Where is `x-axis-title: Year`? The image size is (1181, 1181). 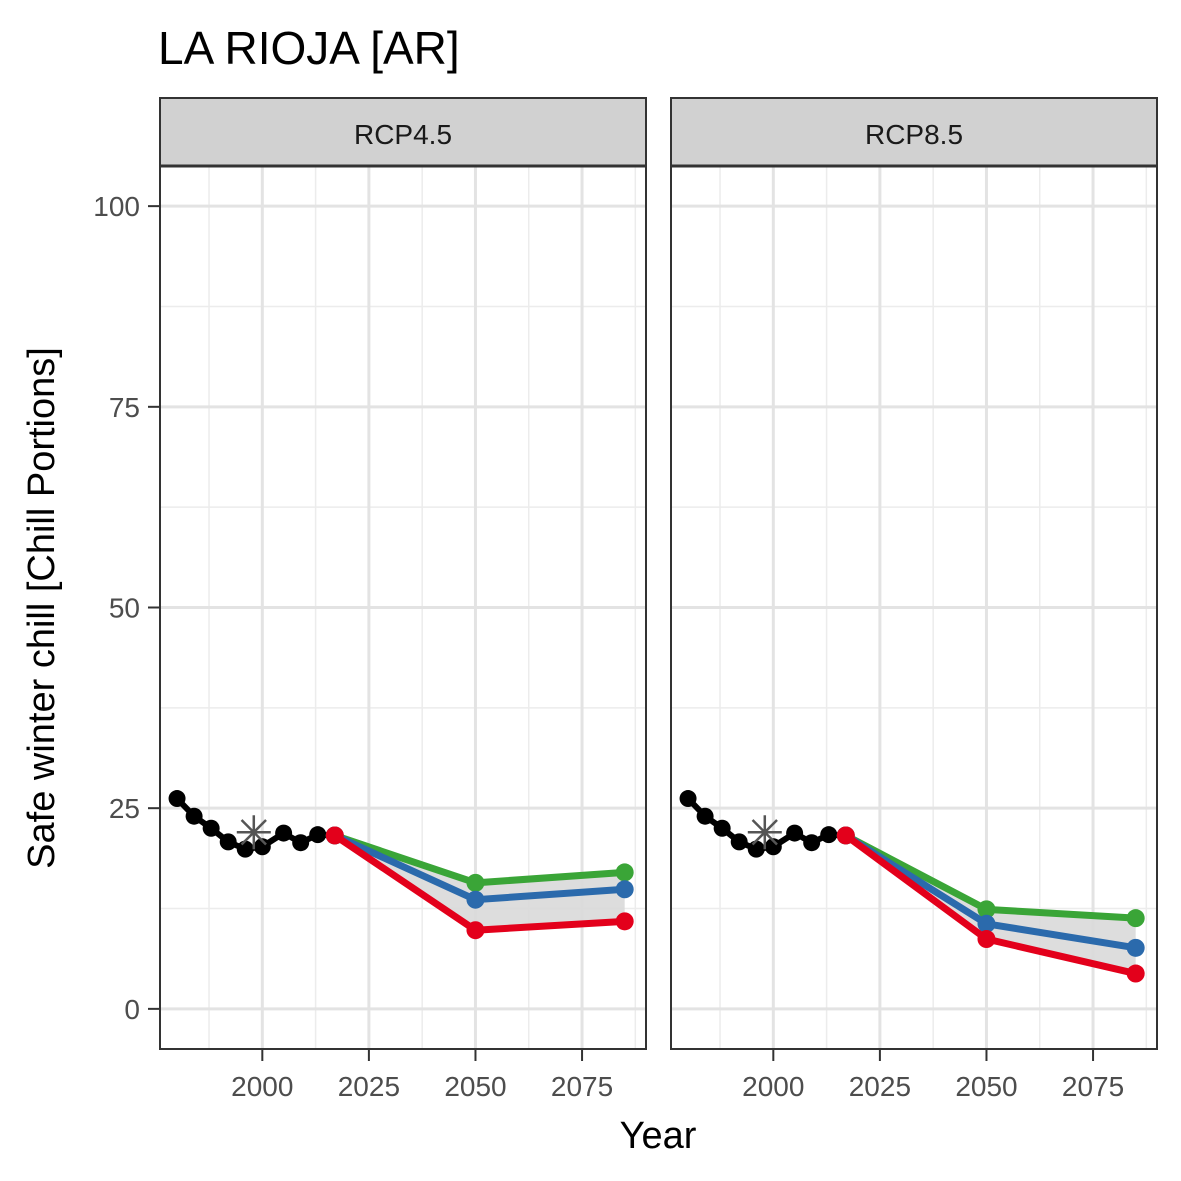
x-axis-title: Year is located at coordinates (658, 1136).